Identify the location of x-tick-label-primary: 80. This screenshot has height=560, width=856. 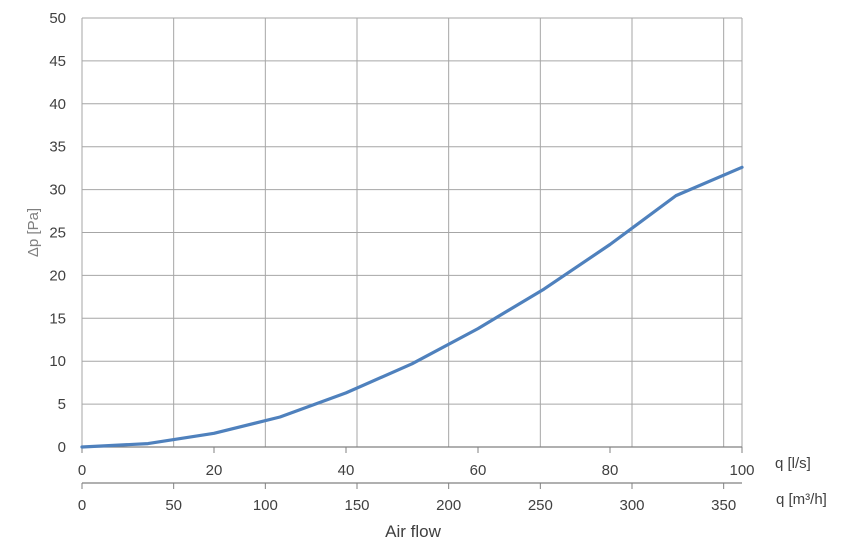
(610, 470).